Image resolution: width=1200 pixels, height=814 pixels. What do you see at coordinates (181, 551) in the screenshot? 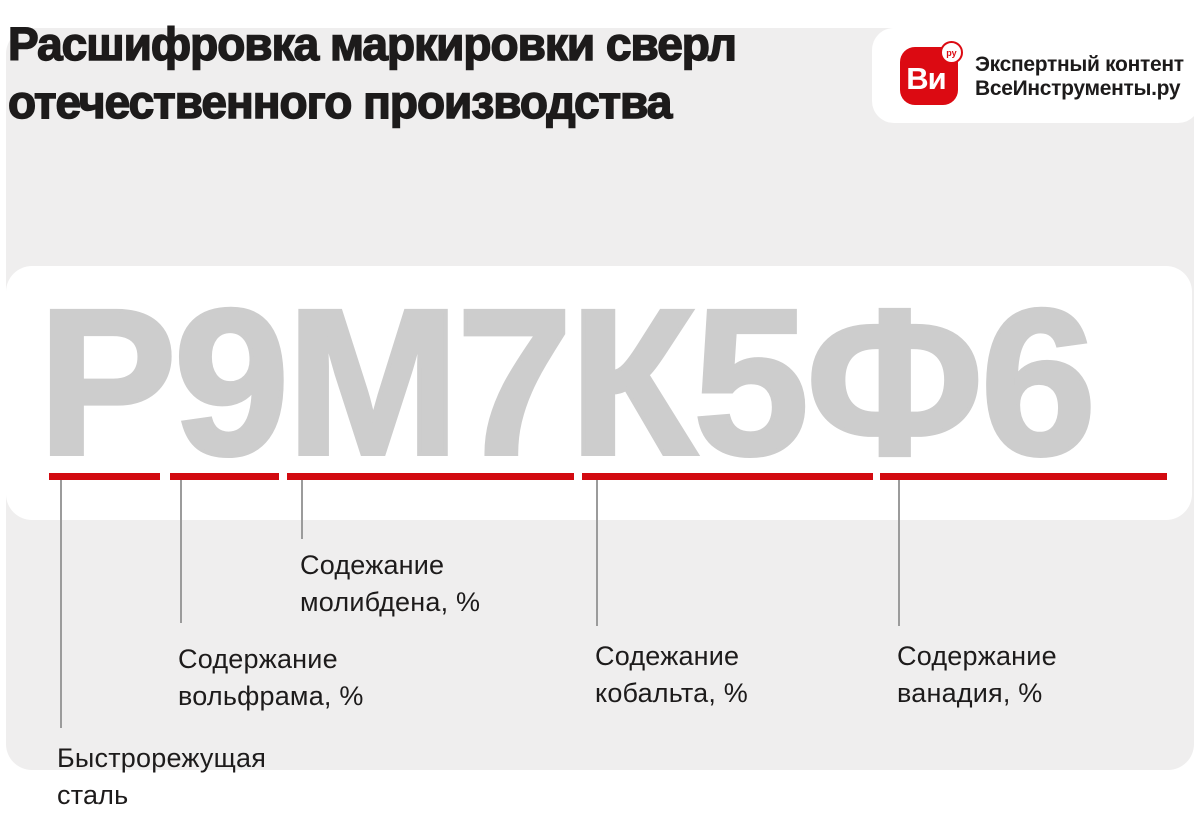
I see `connector-tungsten` at bounding box center [181, 551].